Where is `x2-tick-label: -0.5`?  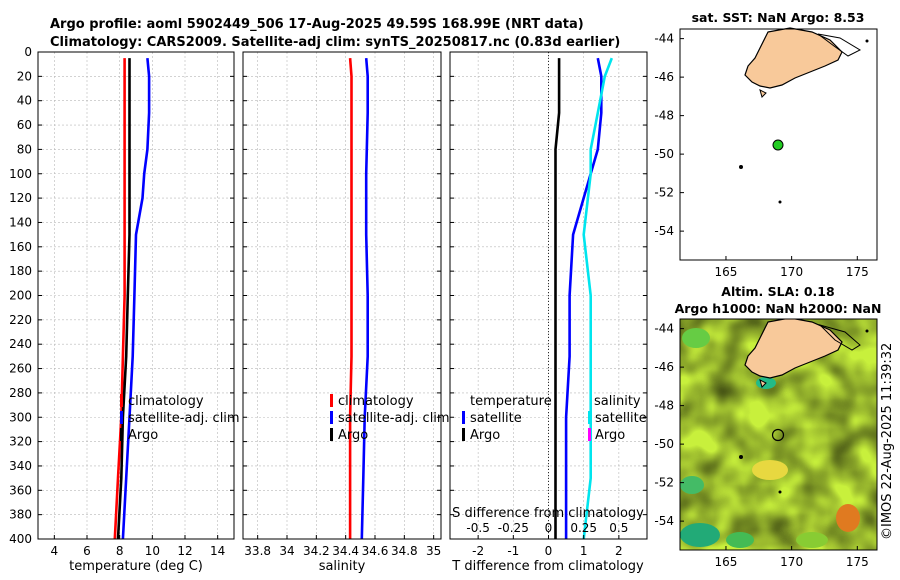 x2-tick-label: -0.5 is located at coordinates (477, 528).